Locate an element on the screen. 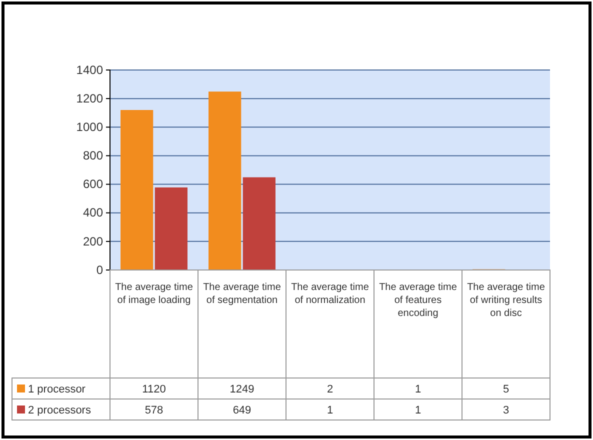 The image size is (593, 440). y-tick-label: 0 is located at coordinates (100, 269).